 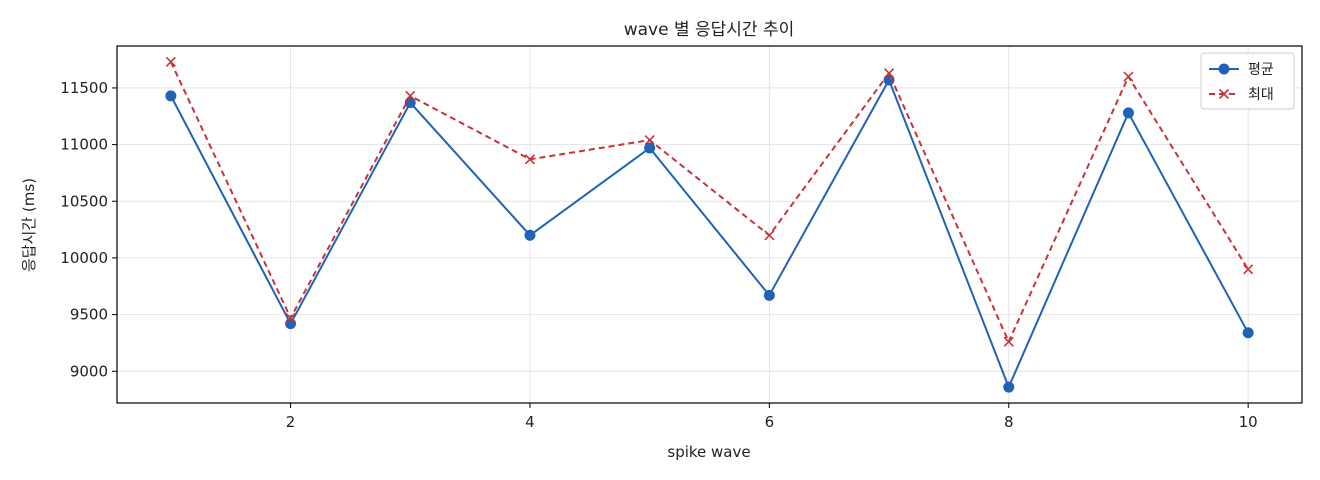 What do you see at coordinates (530, 422) in the screenshot?
I see `x-tick-label: 4` at bounding box center [530, 422].